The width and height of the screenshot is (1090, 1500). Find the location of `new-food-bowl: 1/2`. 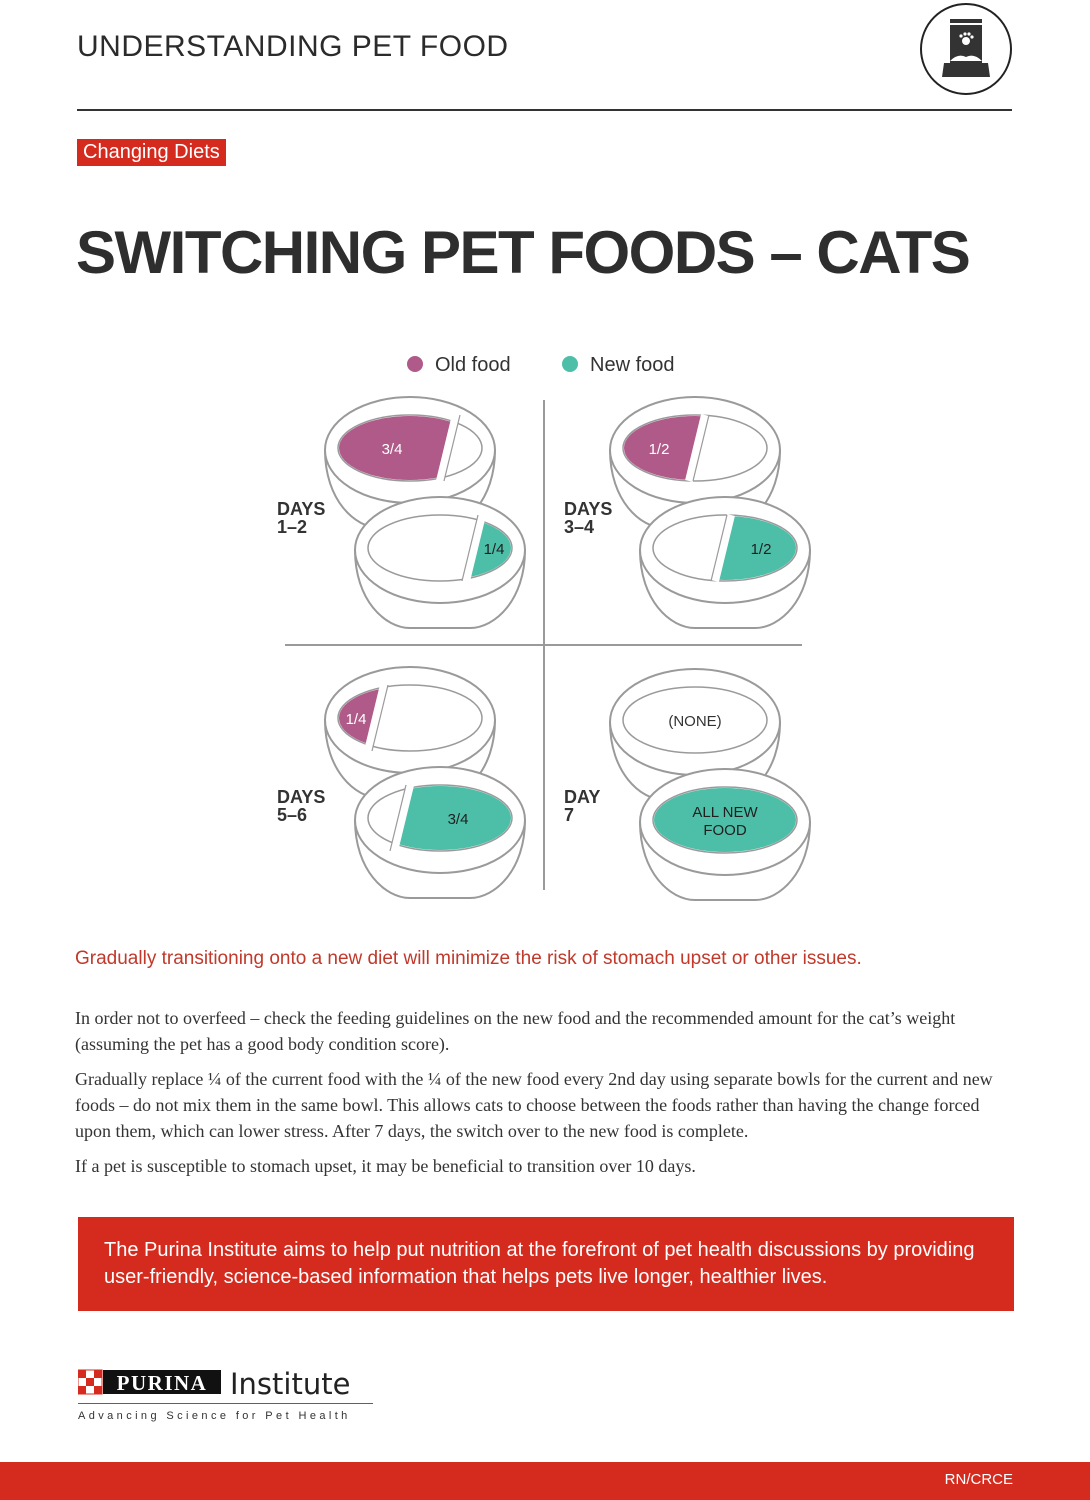

new-food-bowl: 1/2 is located at coordinates (725, 562).